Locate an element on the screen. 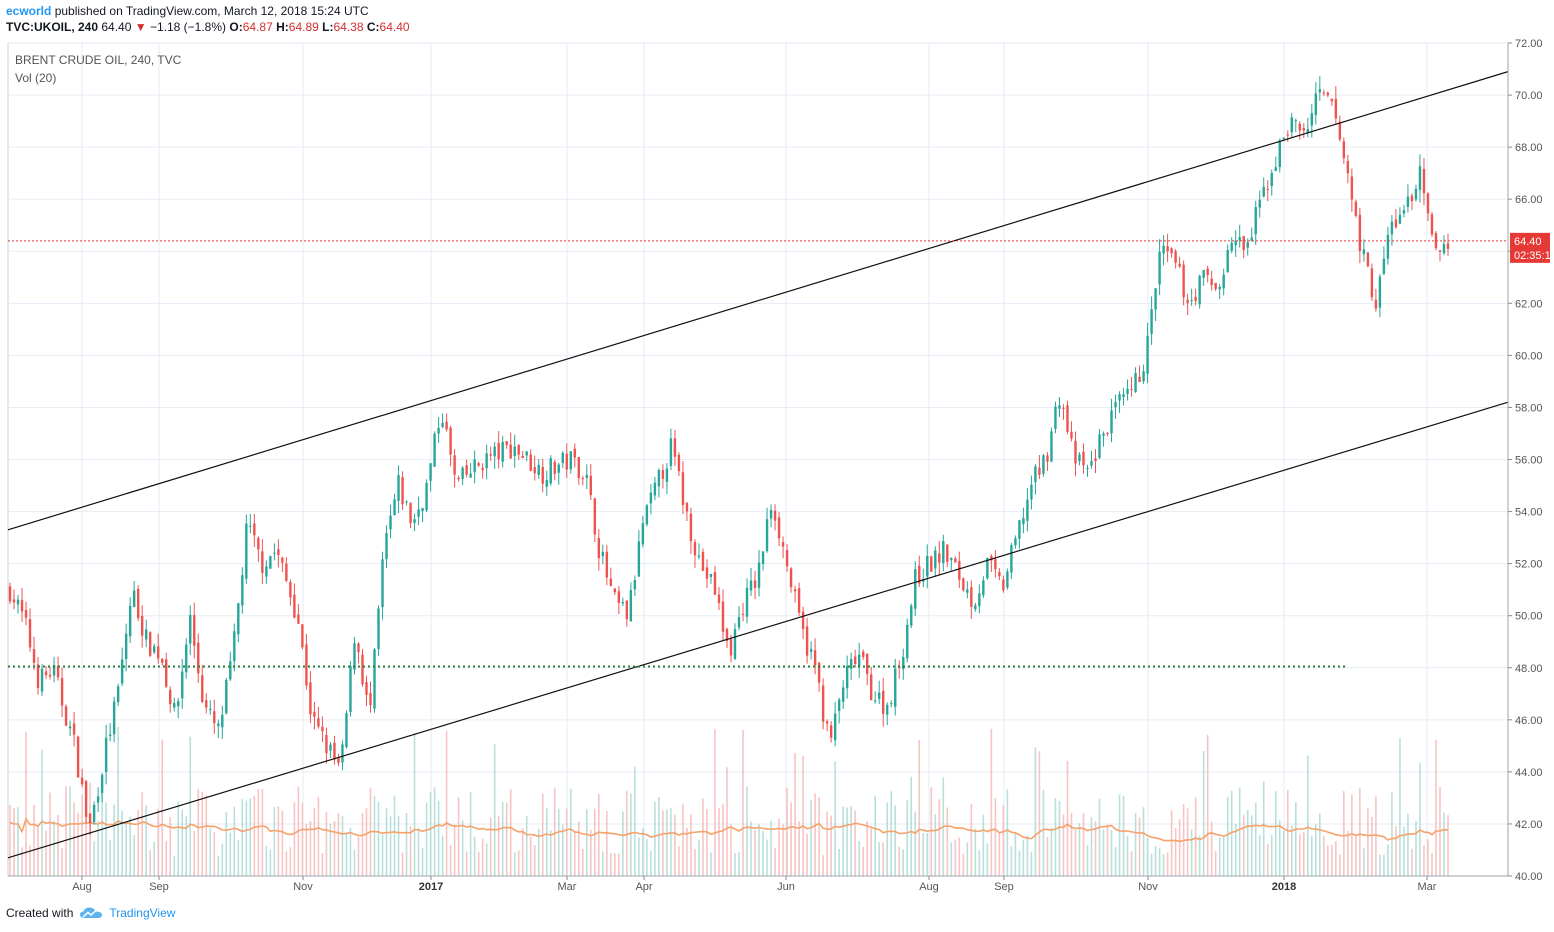  open-label: O: is located at coordinates (236, 27).